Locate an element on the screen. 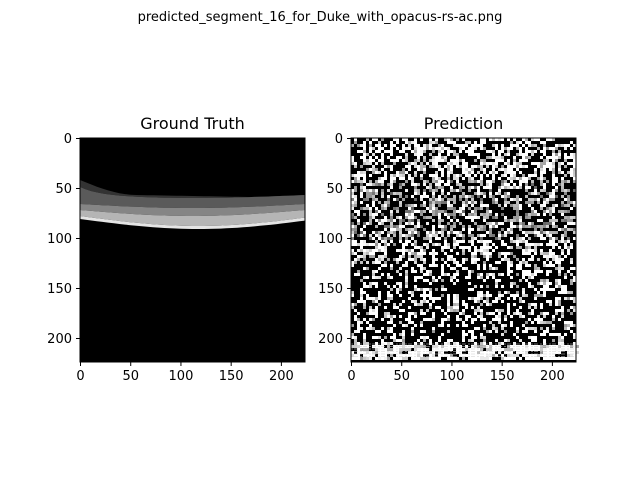 Image resolution: width=640 pixels, height=480 pixels. ground-truth-x-axis: 0 50 100 150 200 is located at coordinates (185, 373).